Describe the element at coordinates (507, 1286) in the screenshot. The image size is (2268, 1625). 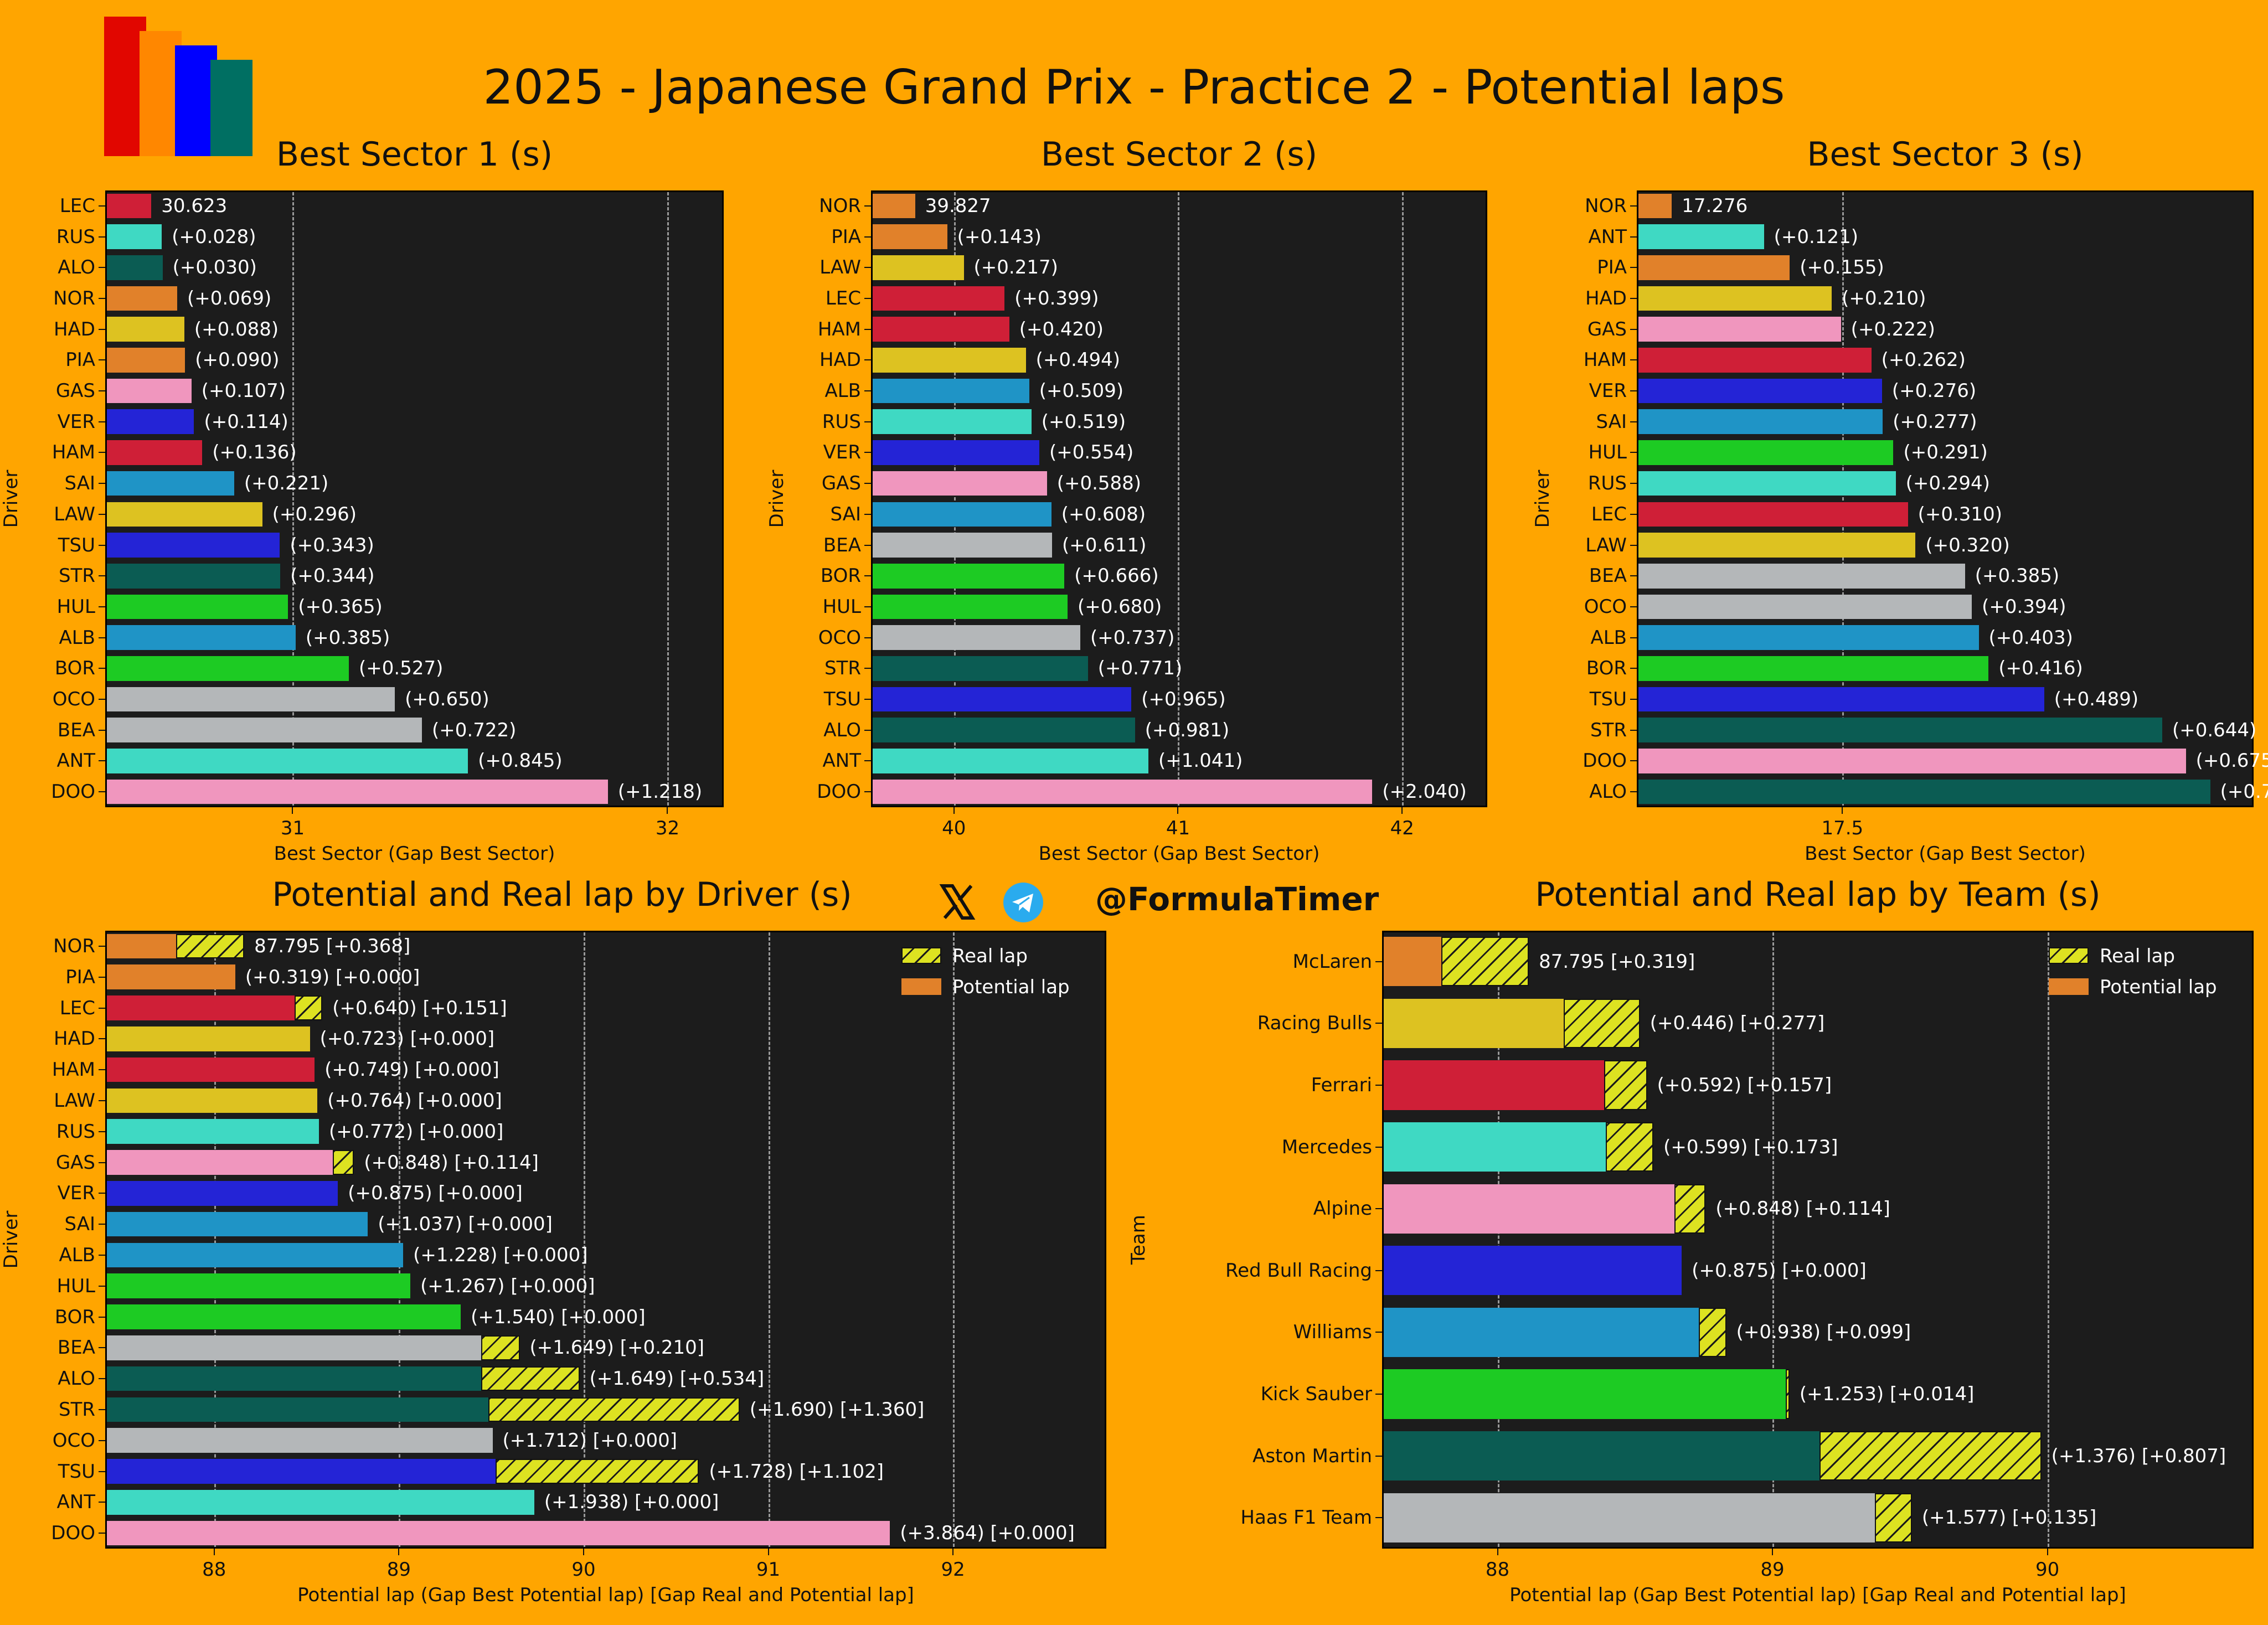
I see `bar-value-label: (+1.267) [+0.000]` at that location.